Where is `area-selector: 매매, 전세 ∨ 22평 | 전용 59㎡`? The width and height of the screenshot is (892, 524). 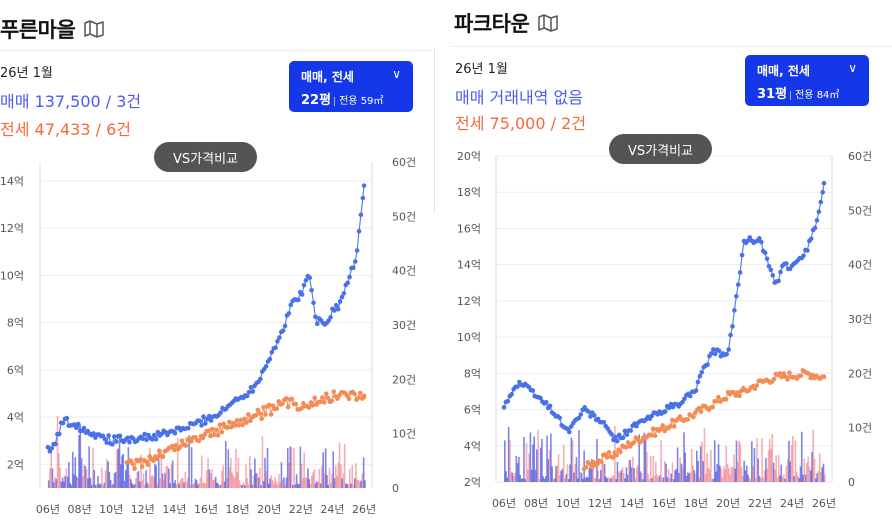 area-selector: 매매, 전세 ∨ 22평 | 전용 59㎡ is located at coordinates (351, 86).